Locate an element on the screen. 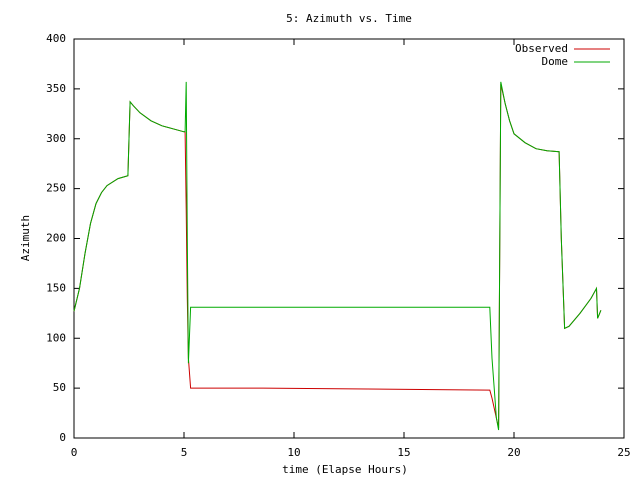 The width and height of the screenshot is (640, 480). y-tick-label: 350 is located at coordinates (56, 88).